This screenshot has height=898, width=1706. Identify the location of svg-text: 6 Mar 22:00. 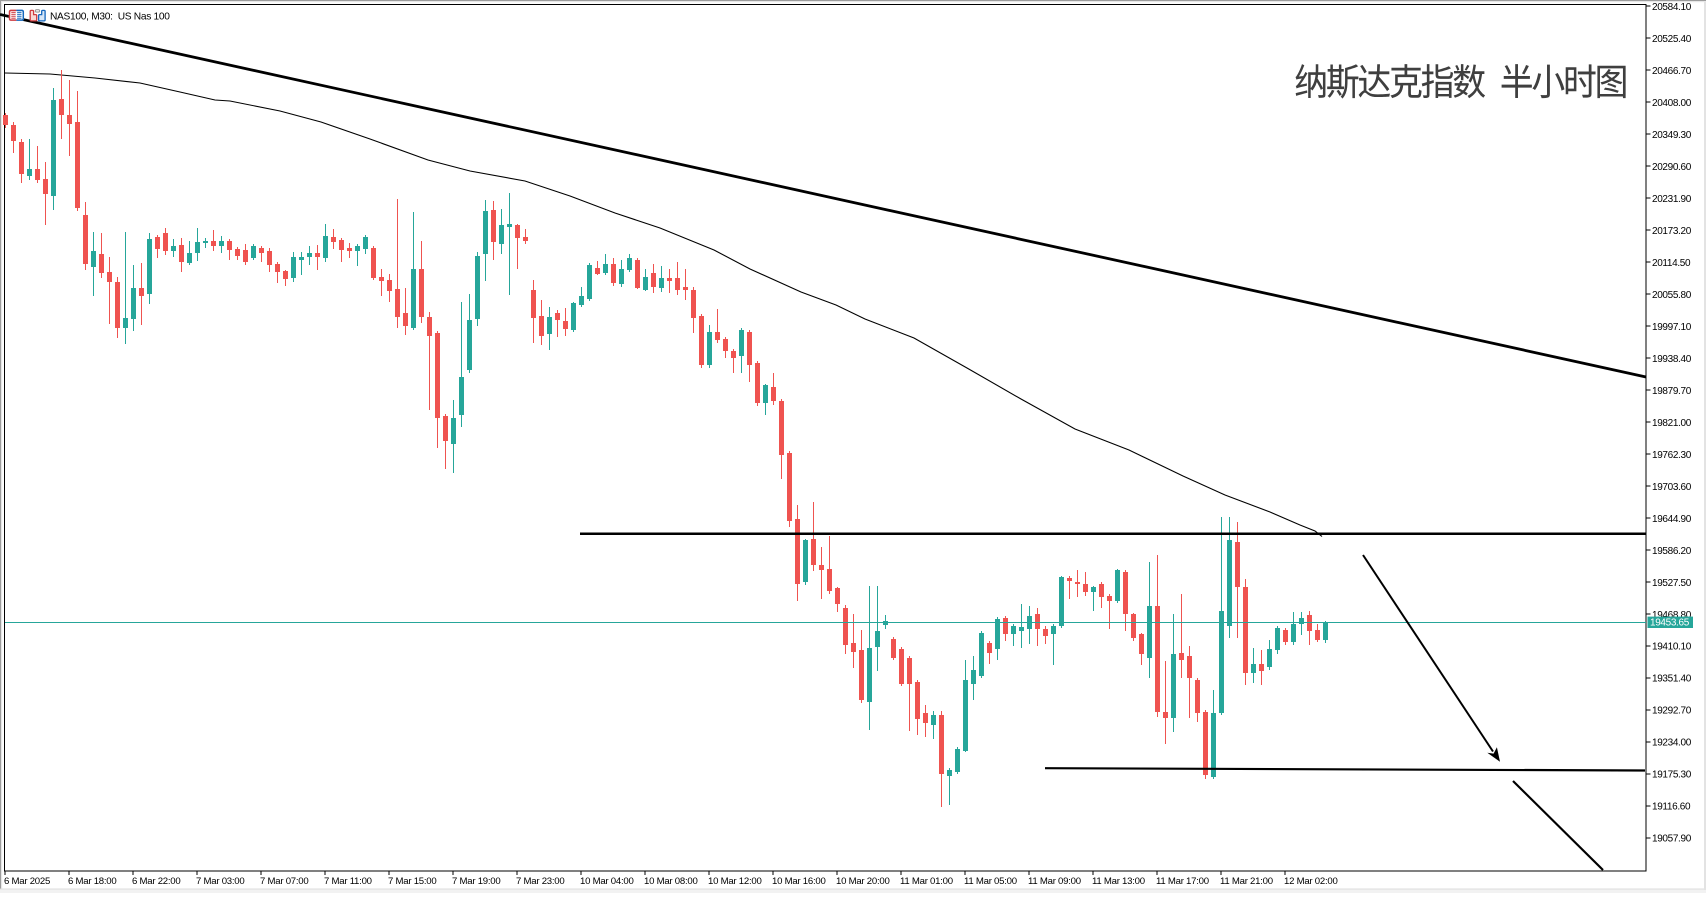
(156, 881).